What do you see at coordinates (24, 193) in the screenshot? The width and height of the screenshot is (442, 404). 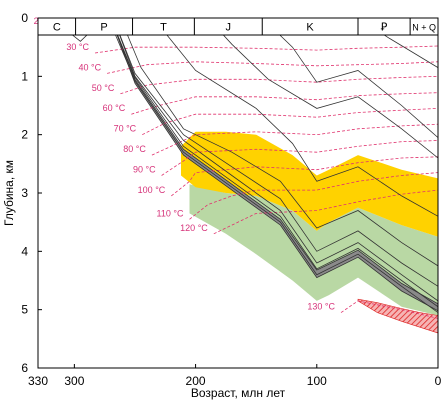 I see `y-tick-label: 3` at bounding box center [24, 193].